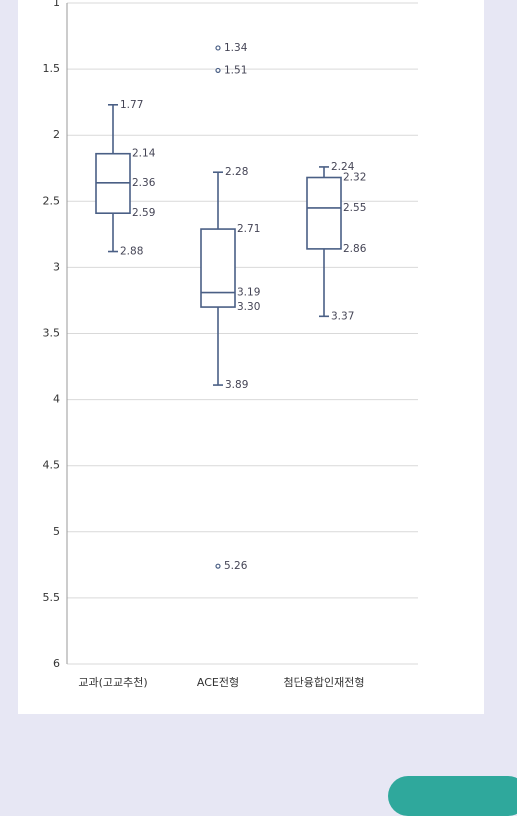 This screenshot has width=517, height=816. Describe the element at coordinates (52, 465) in the screenshot. I see `y-tick-label-7: 4.5` at that location.